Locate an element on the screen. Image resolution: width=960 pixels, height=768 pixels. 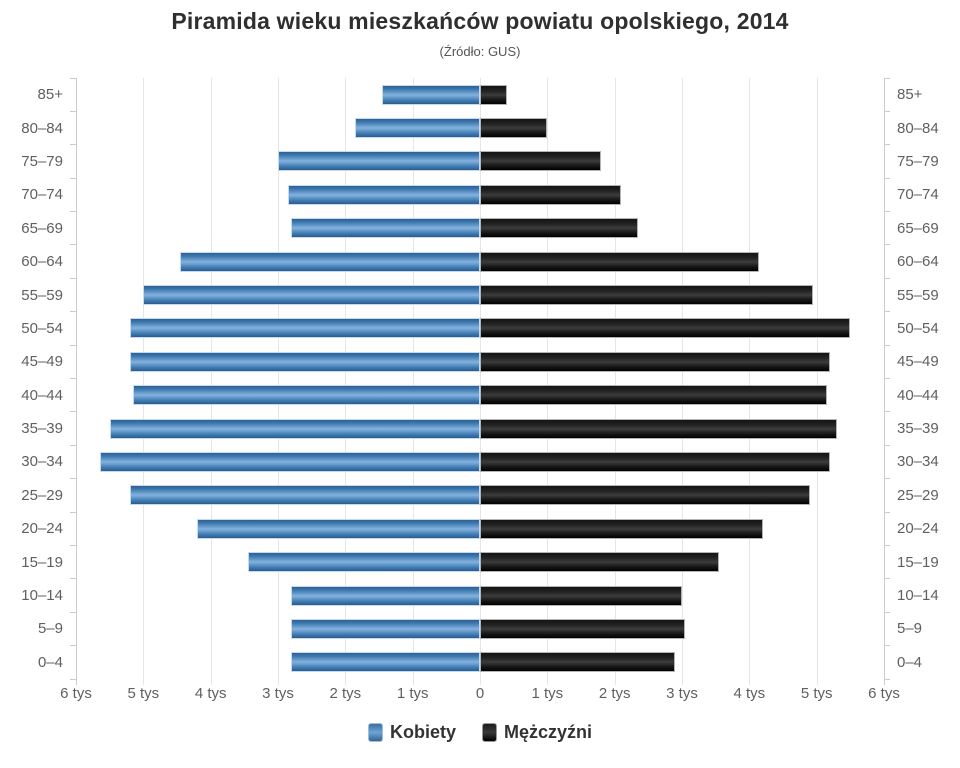
age-group-label: 30–34 is located at coordinates (918, 462).